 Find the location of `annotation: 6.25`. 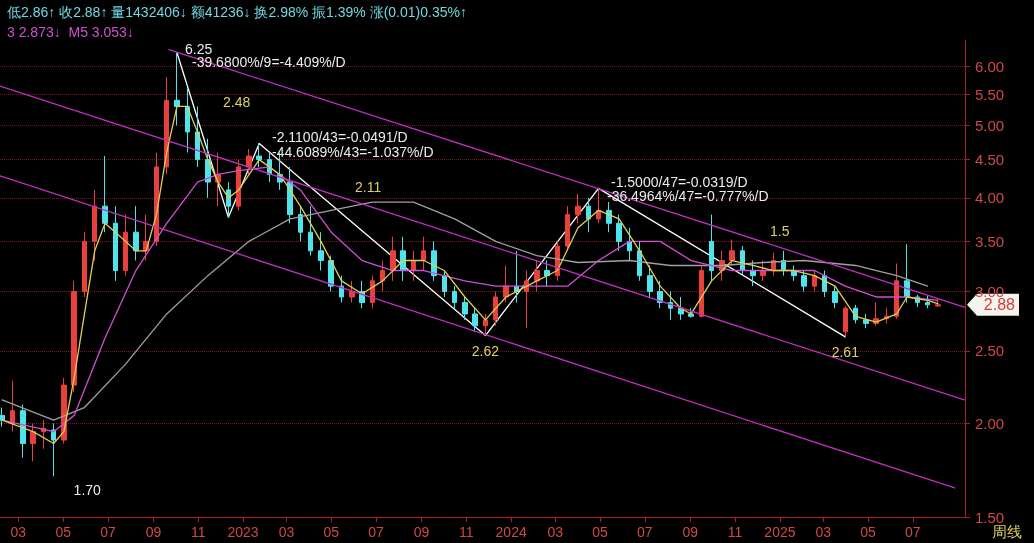

annotation: 6.25 is located at coordinates (198, 48).